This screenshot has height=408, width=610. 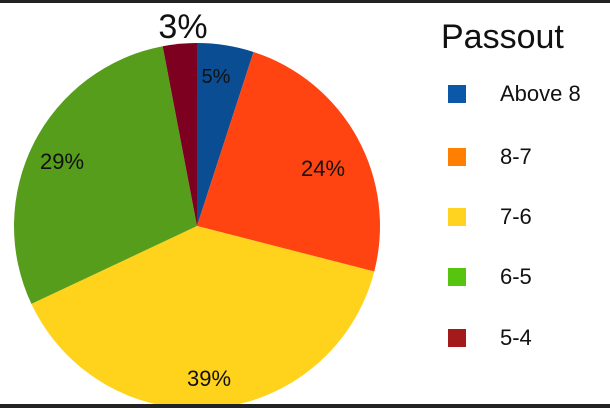 I want to click on legend-item-5-4: 5-4, so click(x=490, y=338).